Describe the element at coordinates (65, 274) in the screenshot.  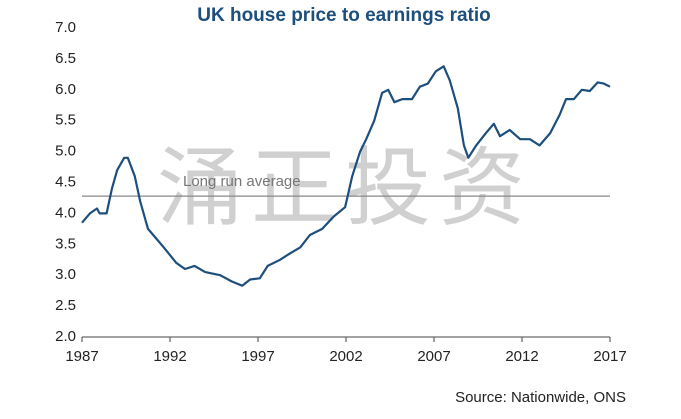
I see `y-tick-label: 3.0` at that location.